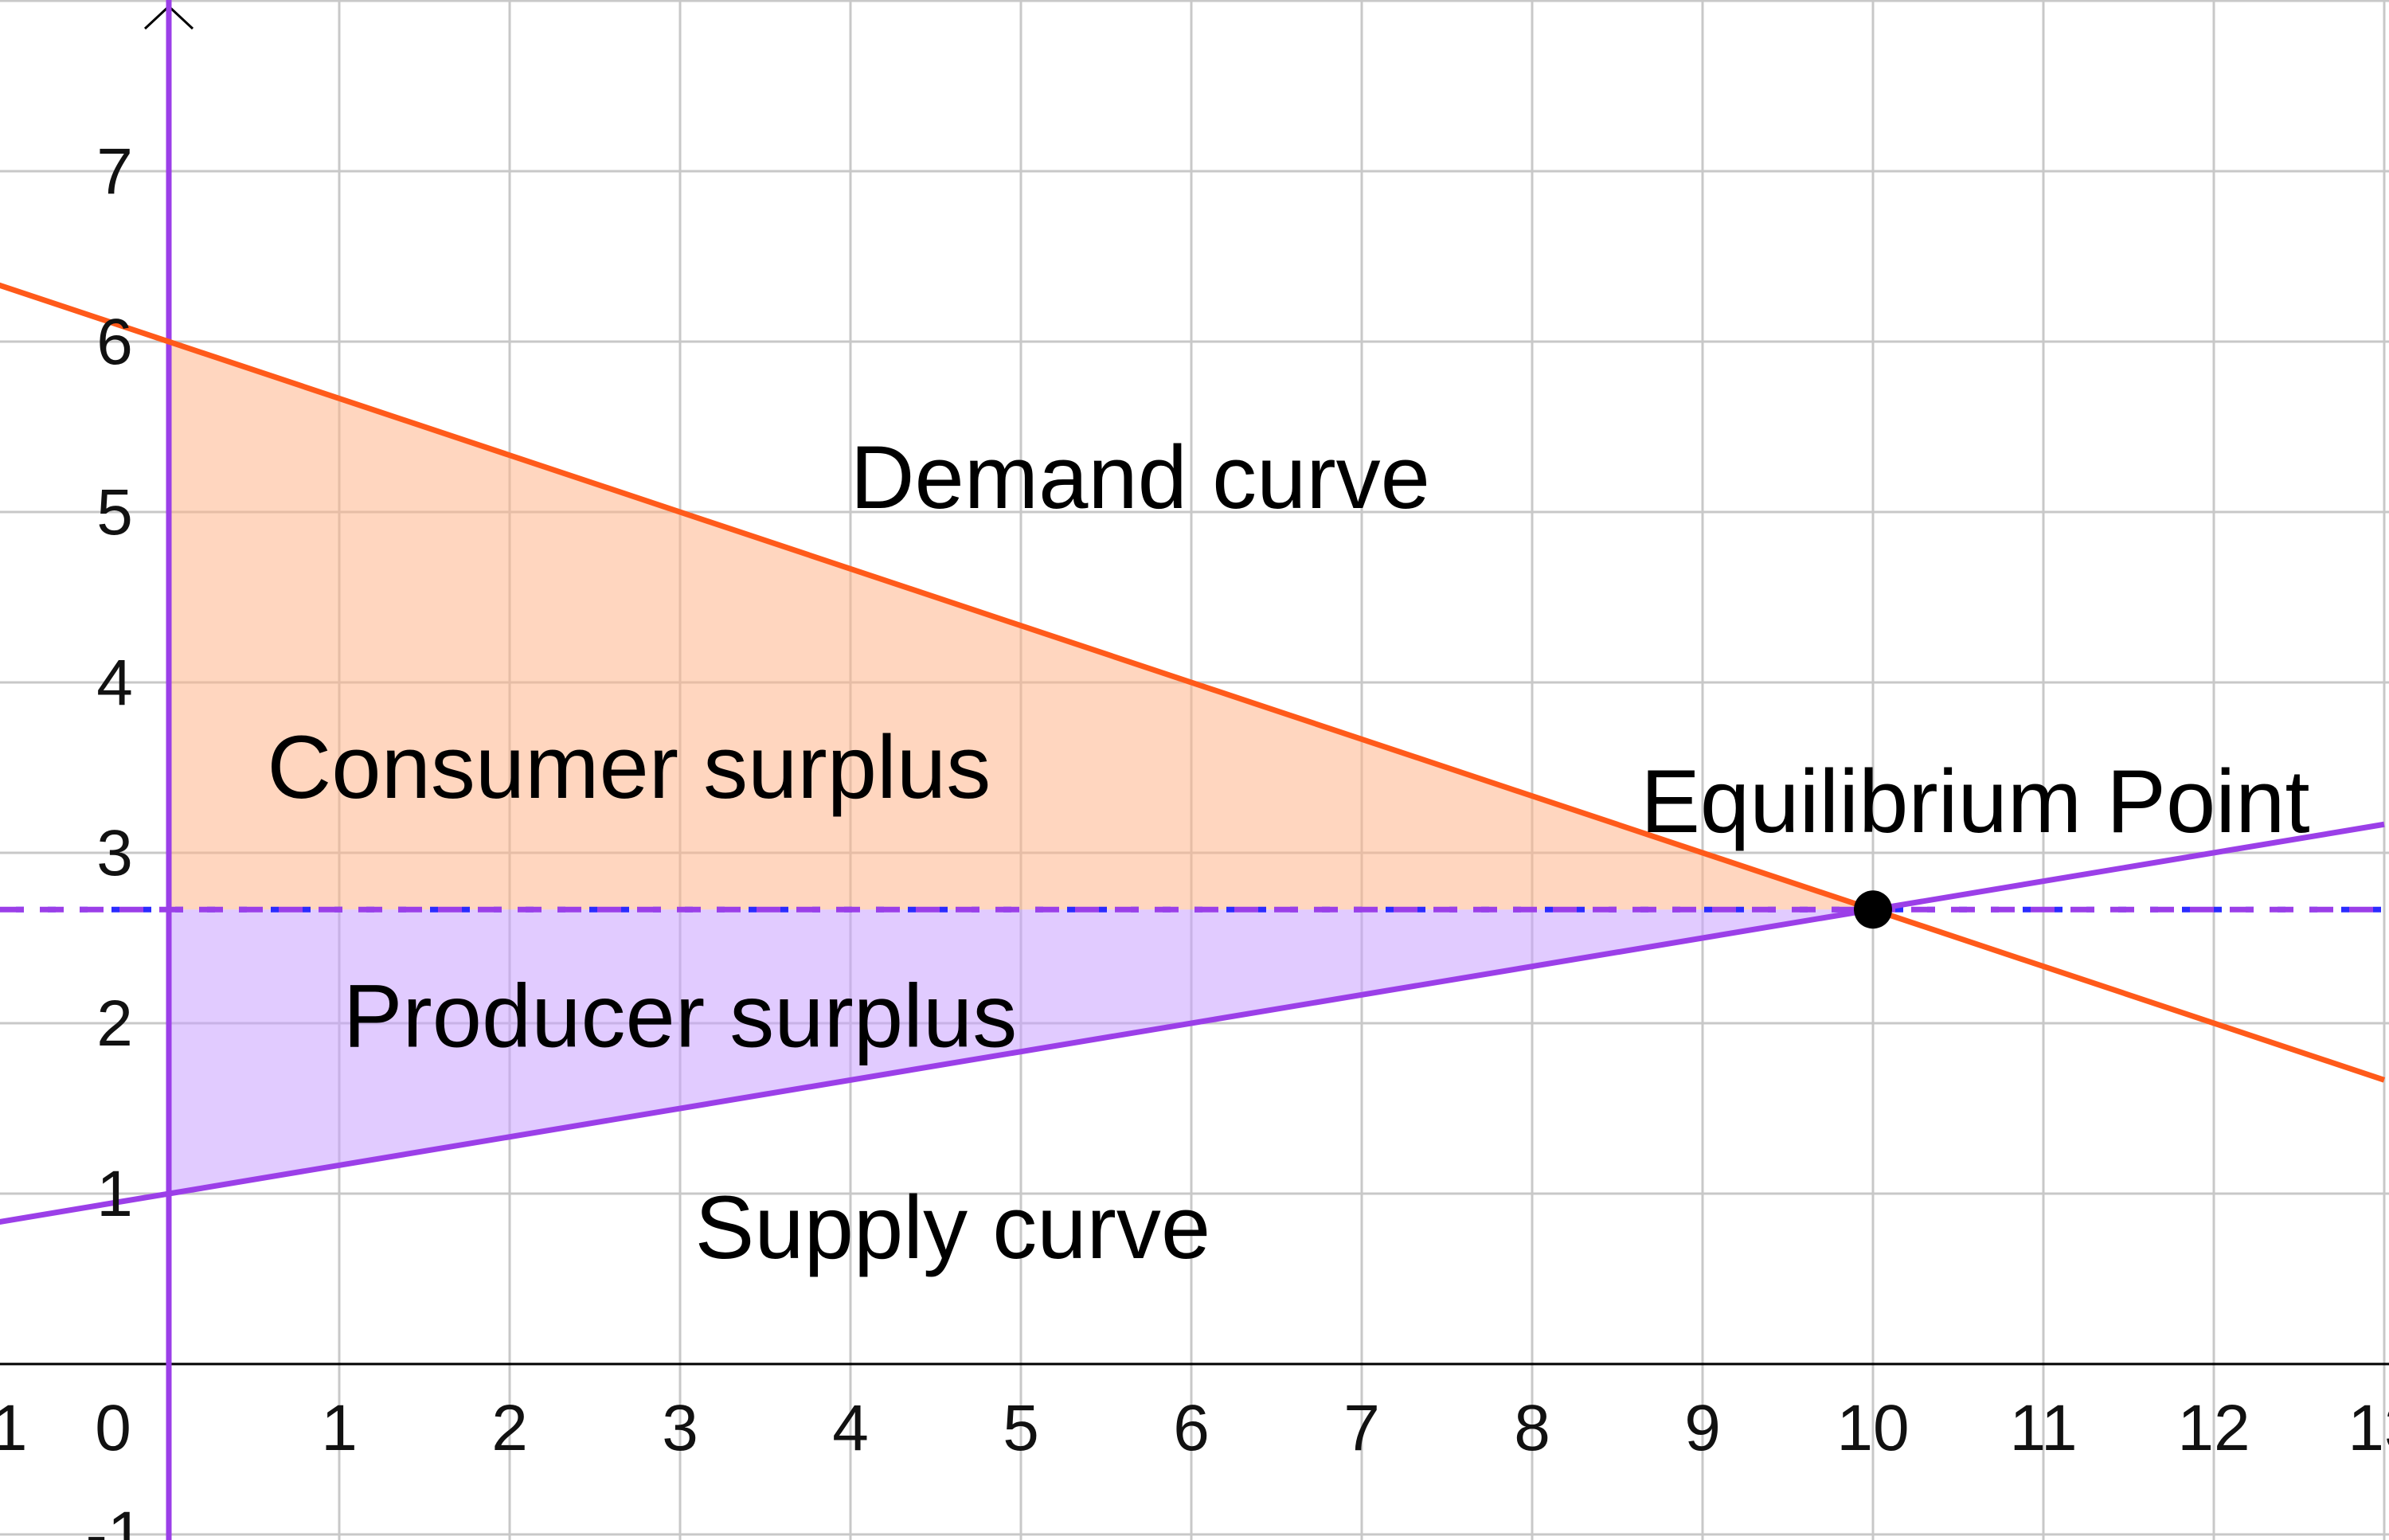 The height and width of the screenshot is (1540, 2389). What do you see at coordinates (2368, 1428) in the screenshot?
I see `x-tick-label: 13` at bounding box center [2368, 1428].